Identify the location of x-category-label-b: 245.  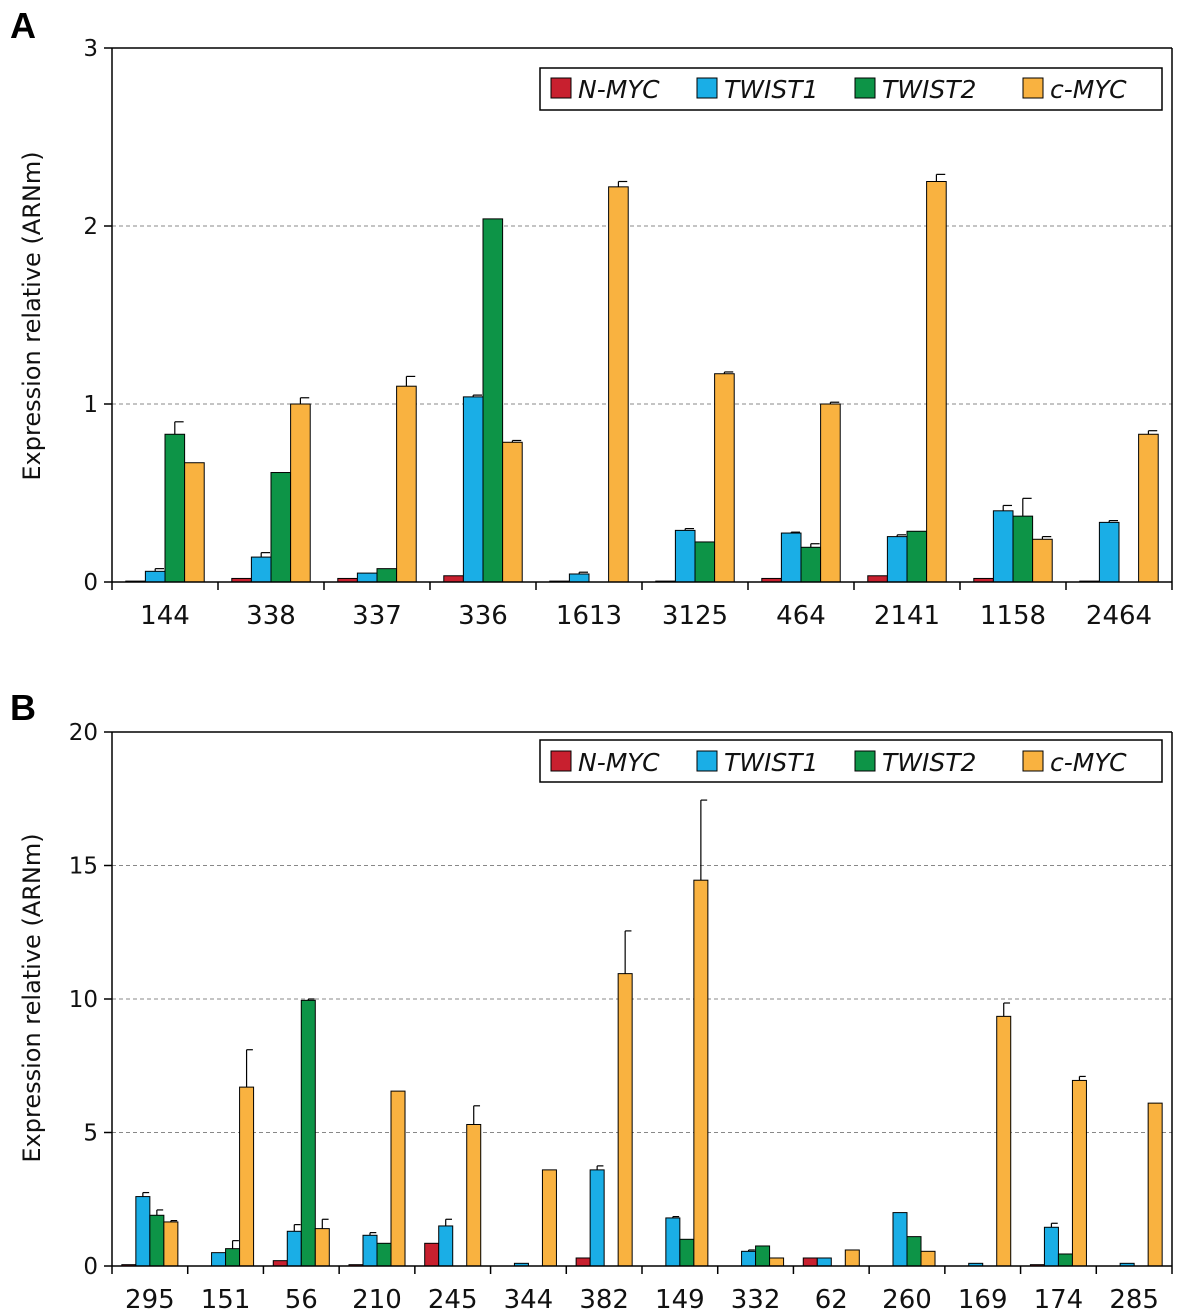
(453, 1298).